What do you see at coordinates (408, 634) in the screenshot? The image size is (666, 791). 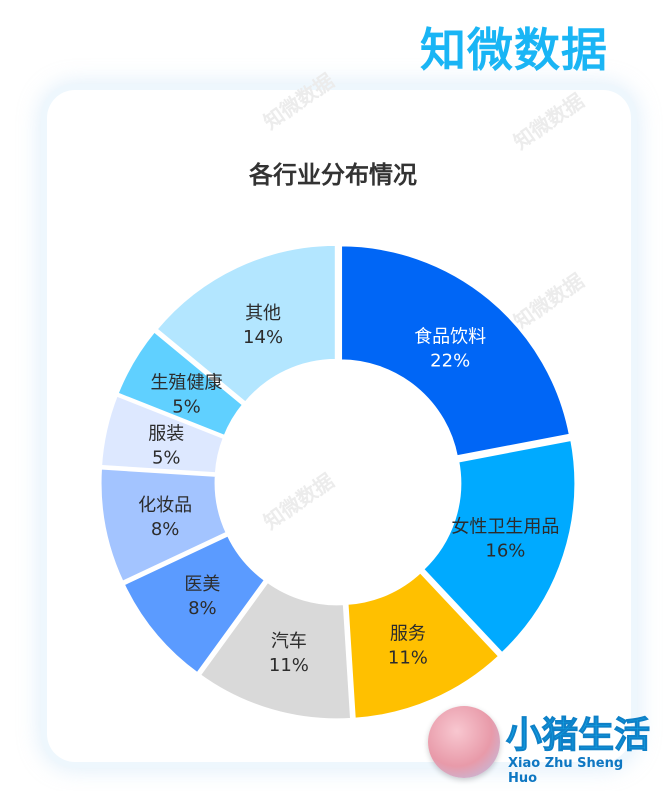 I see `slice-label: 服务` at bounding box center [408, 634].